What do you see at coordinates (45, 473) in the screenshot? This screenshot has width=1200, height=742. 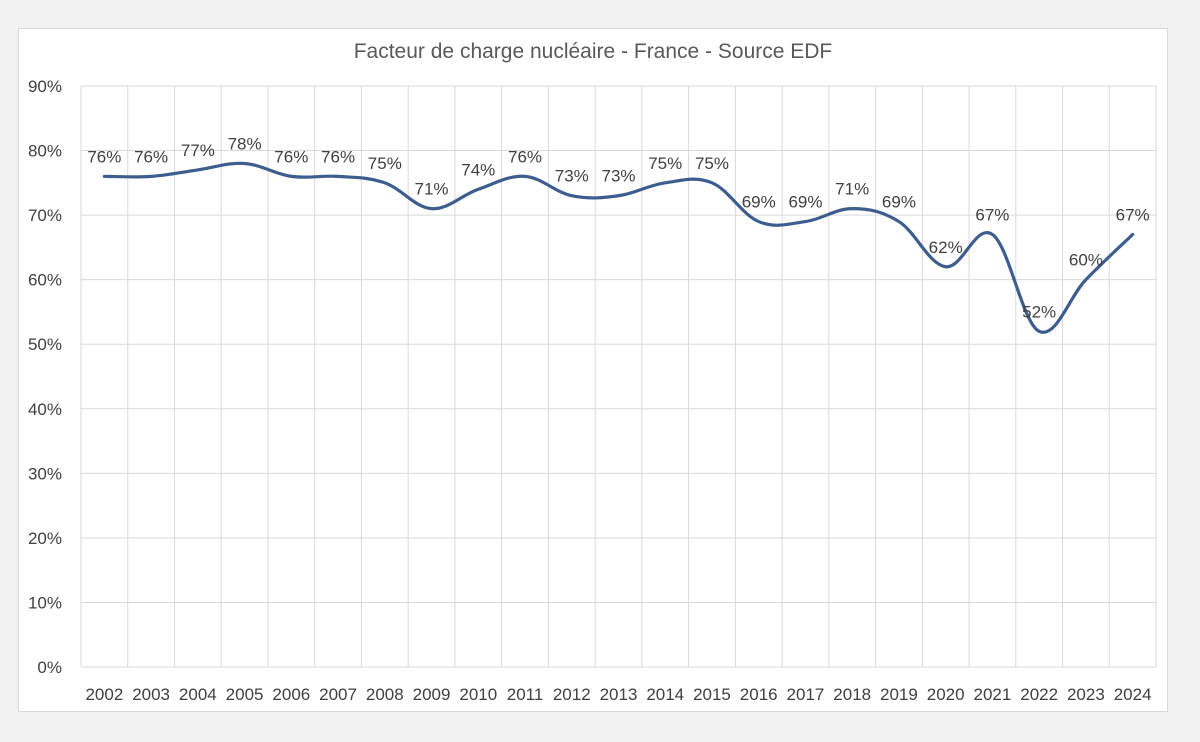 I see `y-tick-label: 30%` at bounding box center [45, 473].